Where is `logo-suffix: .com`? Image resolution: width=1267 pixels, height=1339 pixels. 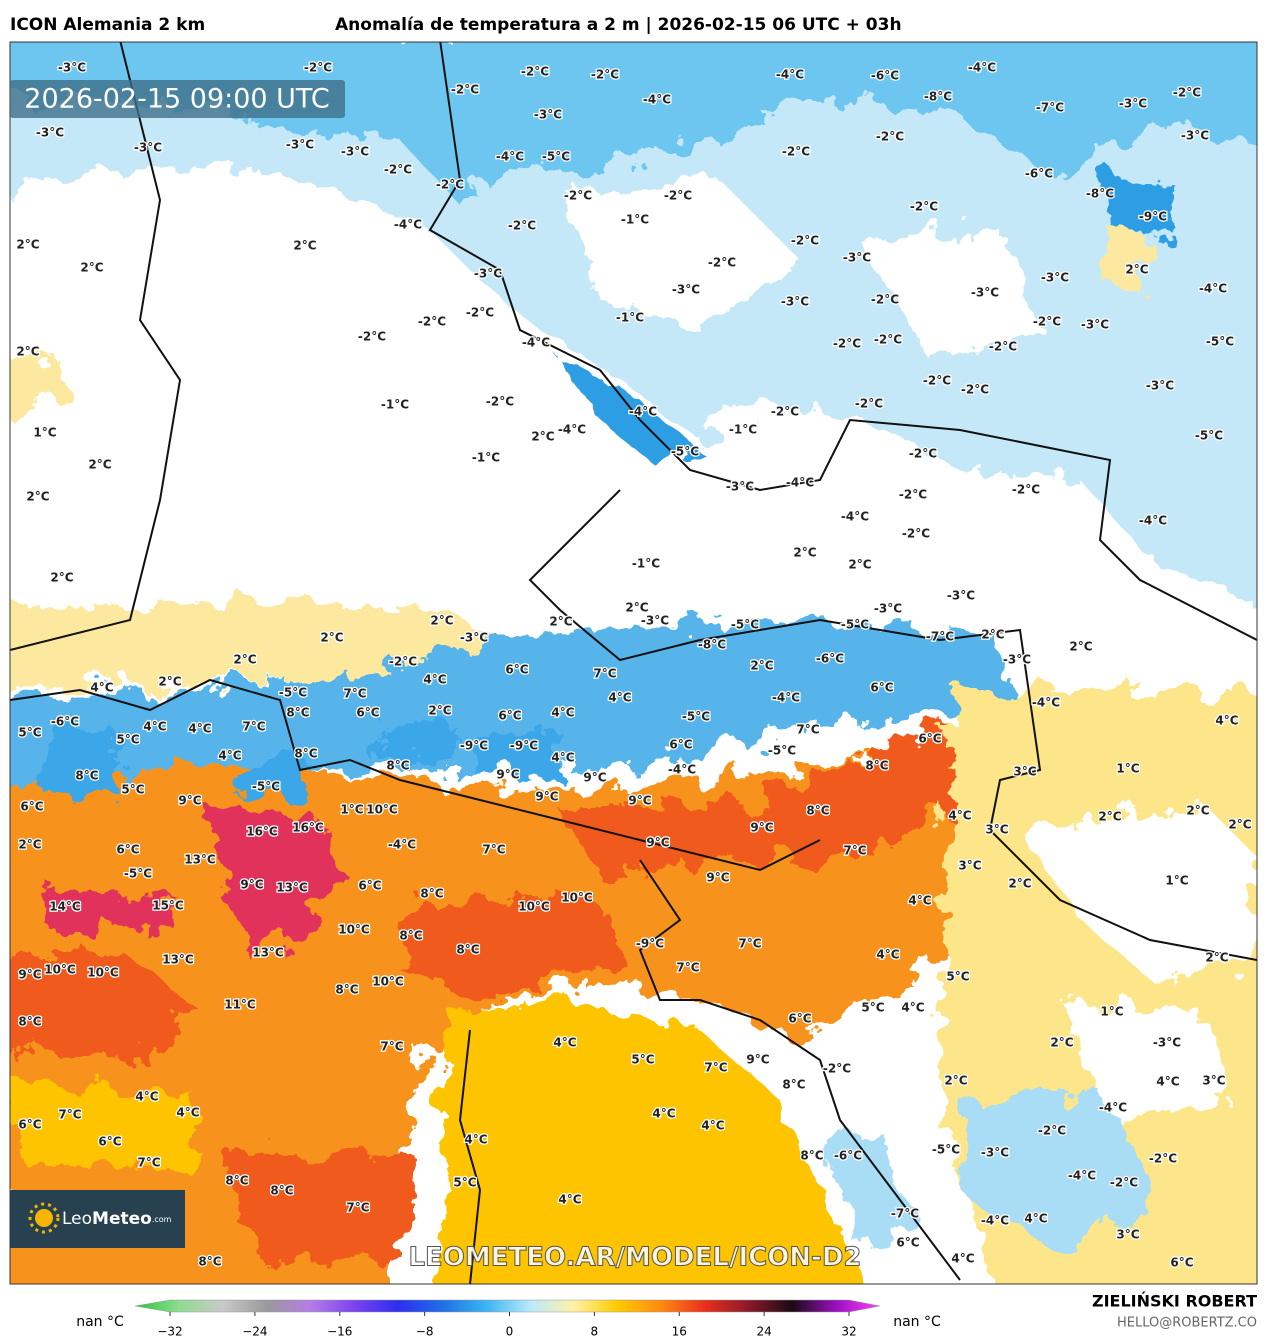 logo-suffix: .com is located at coordinates (162, 1219).